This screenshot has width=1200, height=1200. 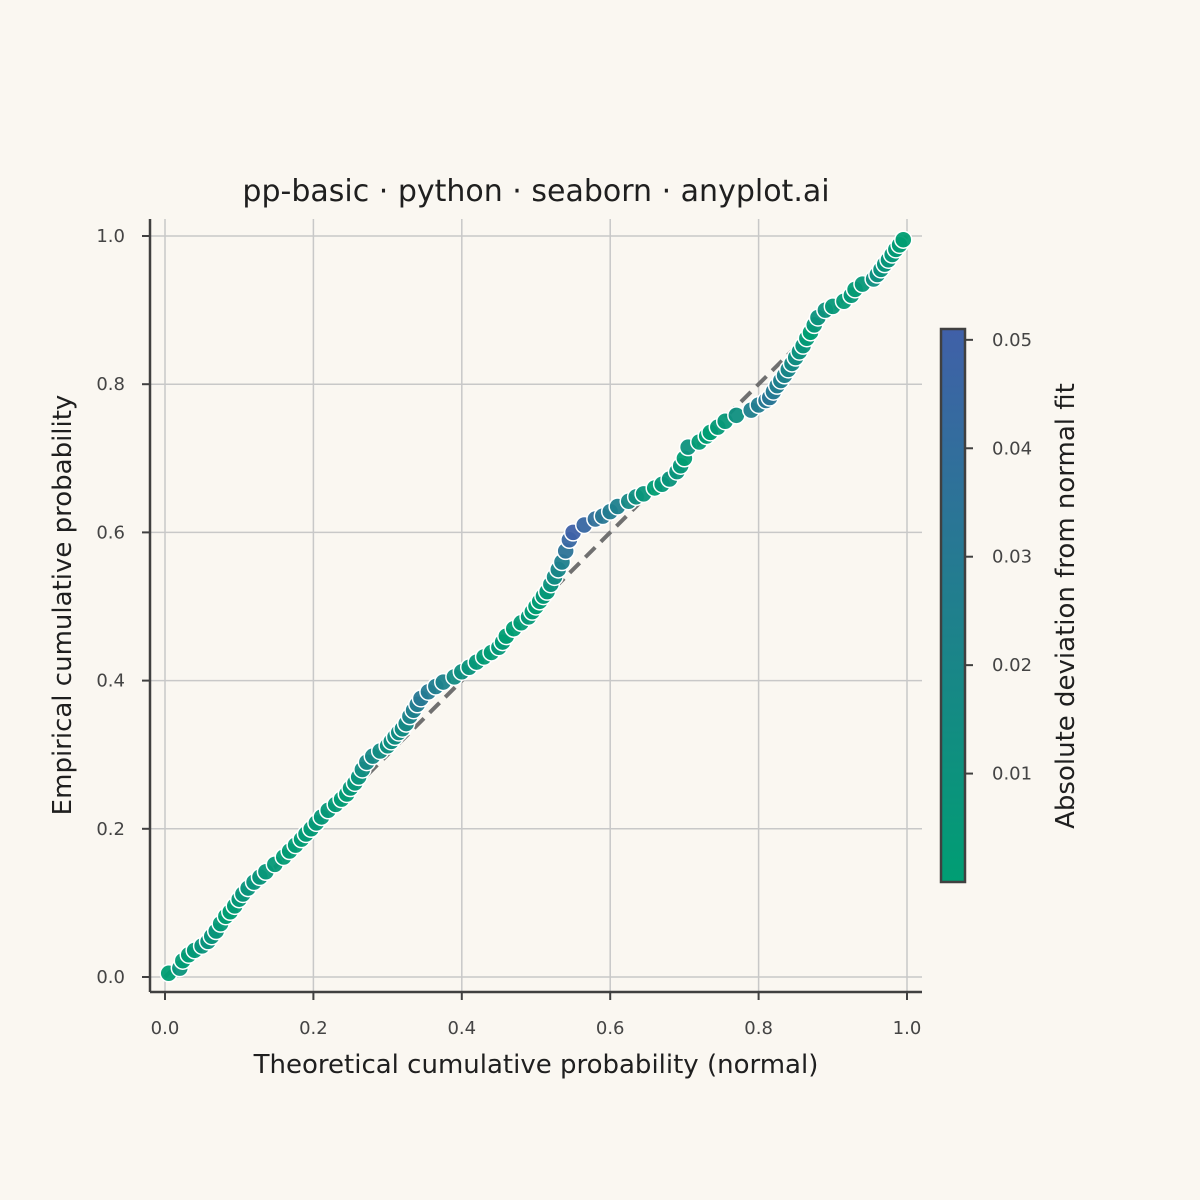 What do you see at coordinates (110, 829) in the screenshot?
I see `y-tick-label: 0.2` at bounding box center [110, 829].